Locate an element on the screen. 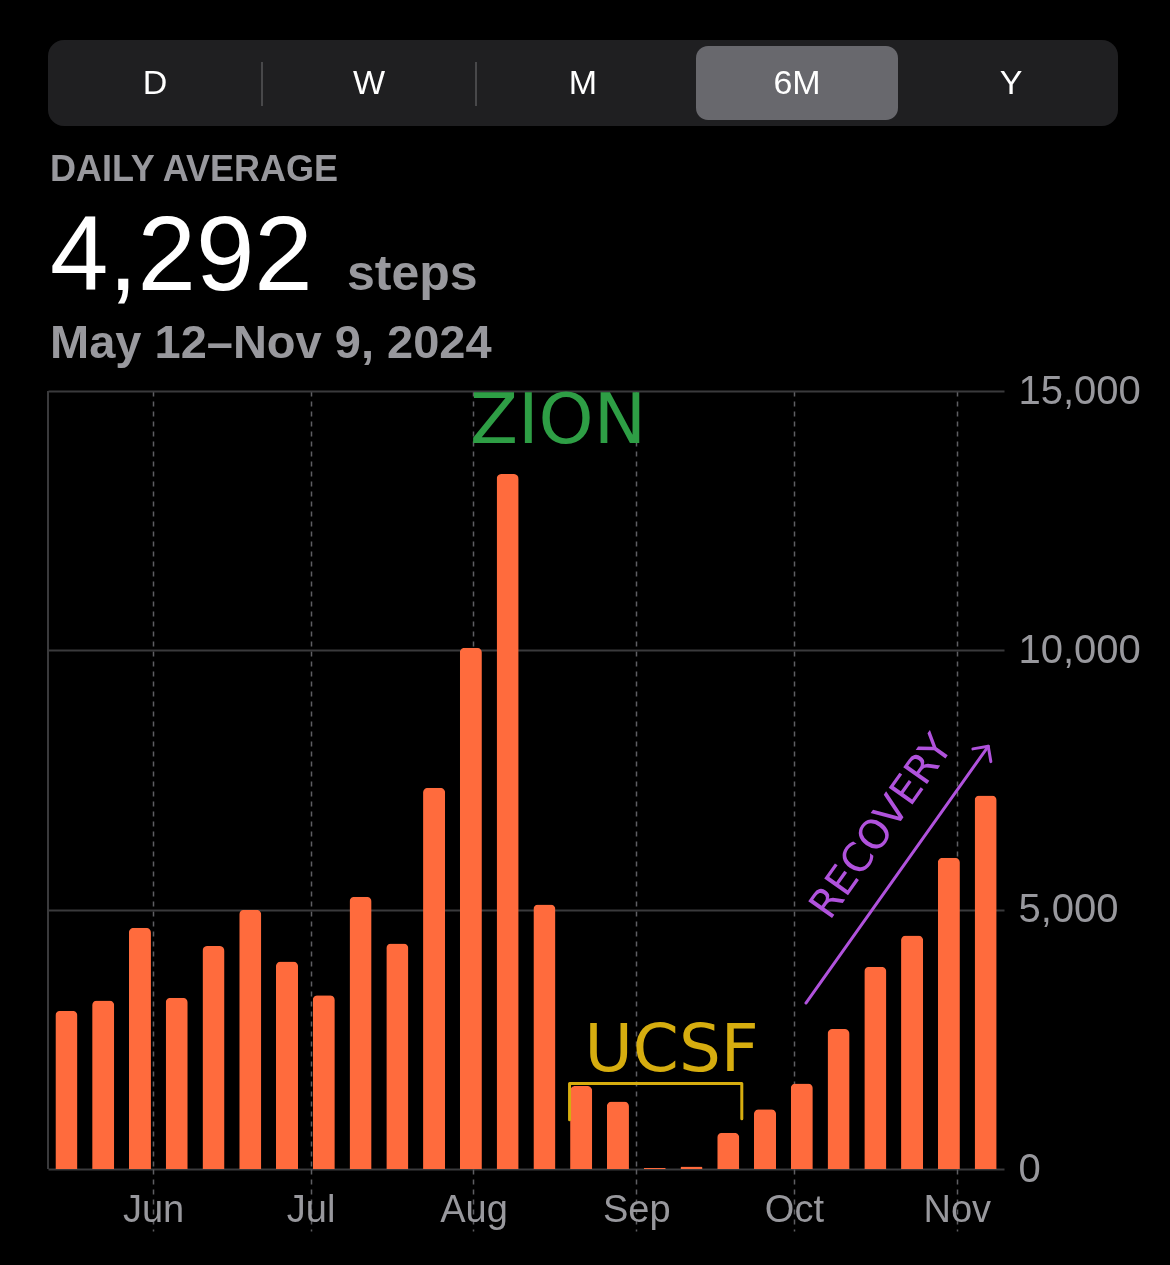 This screenshot has width=1170, height=1265. x-tick-label: Nov is located at coordinates (957, 1208).